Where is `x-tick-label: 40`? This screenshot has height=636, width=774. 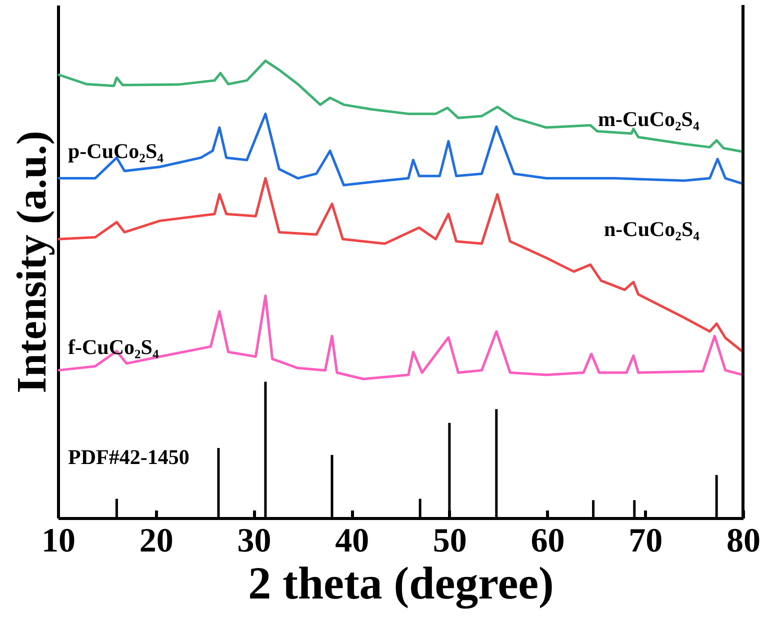
x-tick-label: 40 is located at coordinates (352, 541).